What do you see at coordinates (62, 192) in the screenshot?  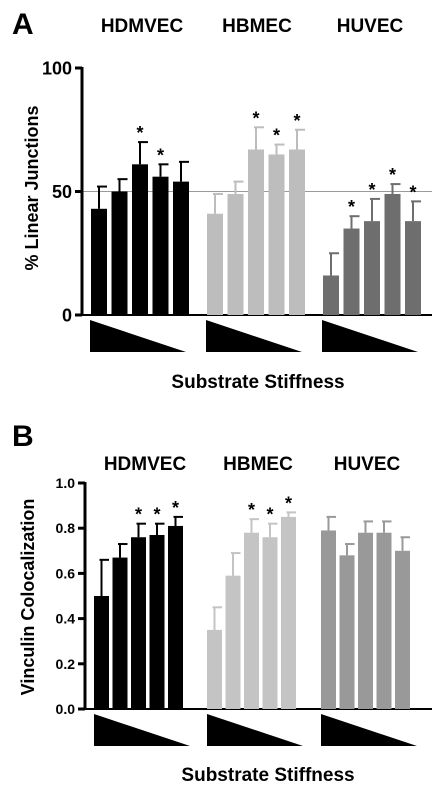 I see `panel-a-y-tick-label: 50` at bounding box center [62, 192].